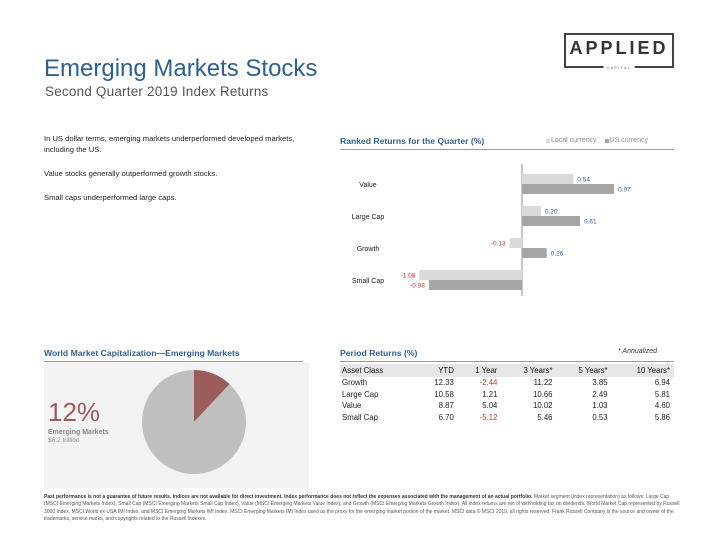  Describe the element at coordinates (173, 361) in the screenshot. I see `market-cap-rule` at that location.